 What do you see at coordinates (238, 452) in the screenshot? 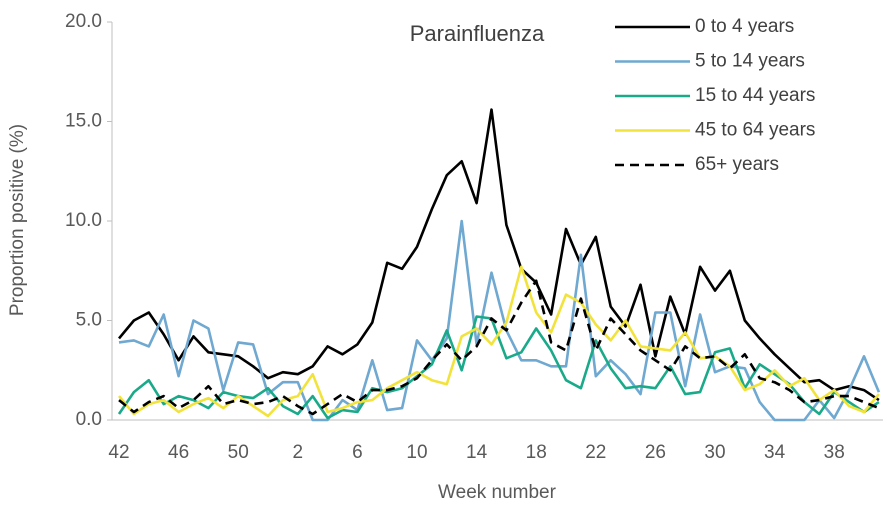
I see `x-tick-label: 50` at bounding box center [238, 452].